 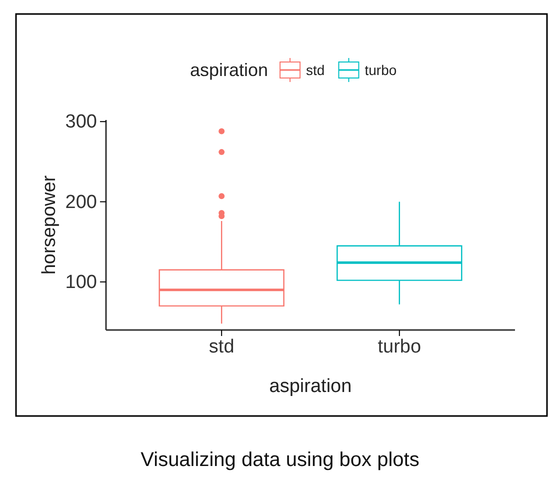 What do you see at coordinates (81, 202) in the screenshot?
I see `y-tick-label: 200` at bounding box center [81, 202].